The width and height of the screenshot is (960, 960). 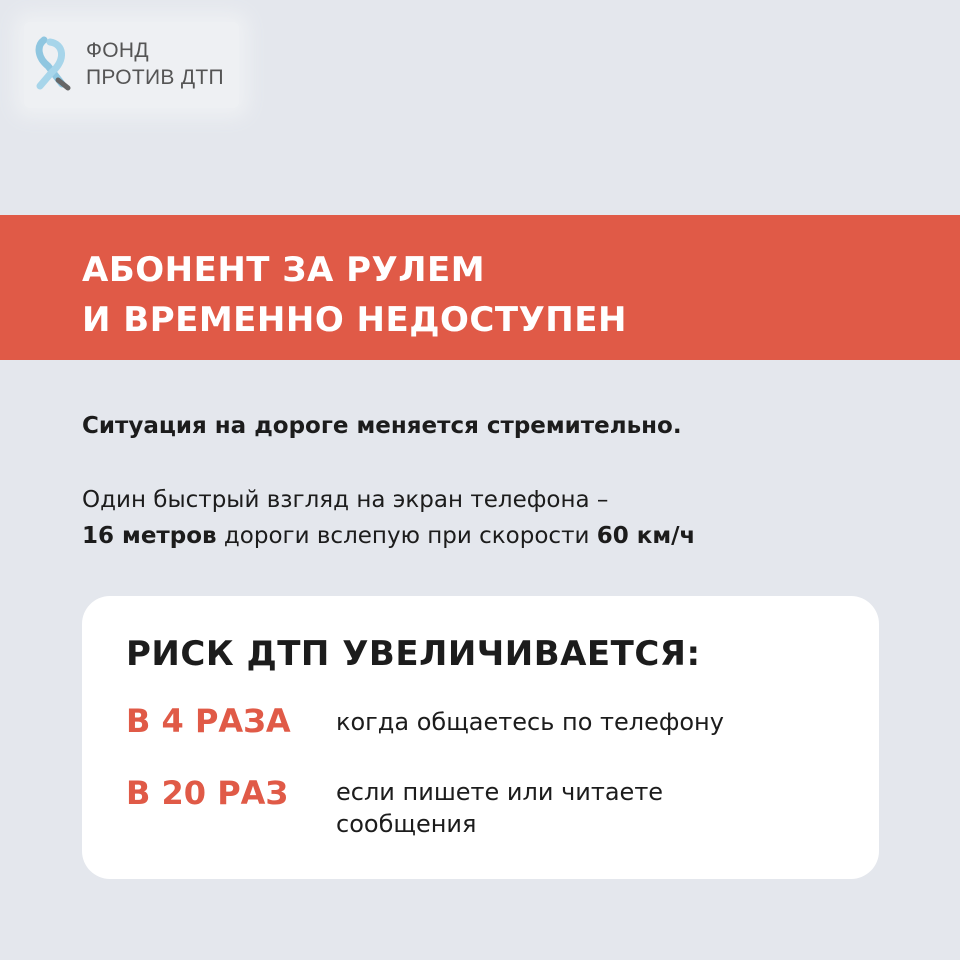 What do you see at coordinates (345, 500) in the screenshot?
I see `body-line-1: Один быстрый взгляд на экран телефона –` at bounding box center [345, 500].